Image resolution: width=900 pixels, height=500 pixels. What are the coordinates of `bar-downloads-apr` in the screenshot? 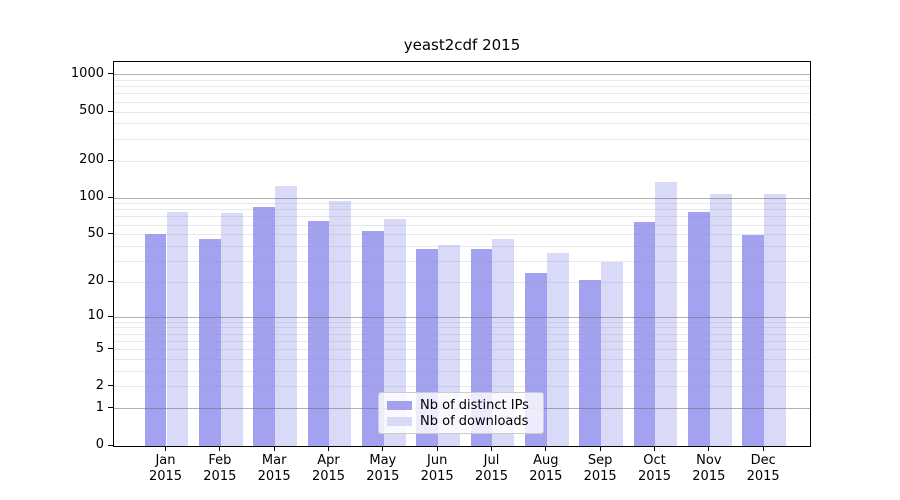 It's located at (340, 323).